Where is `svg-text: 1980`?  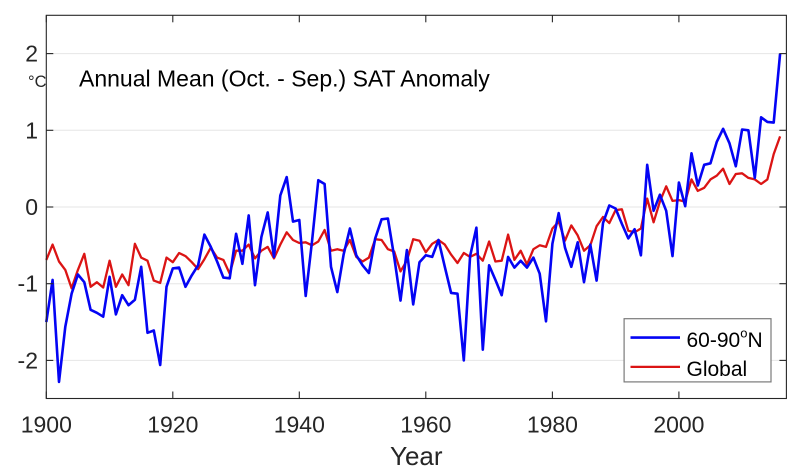
svg-text: 1980 is located at coordinates (552, 425).